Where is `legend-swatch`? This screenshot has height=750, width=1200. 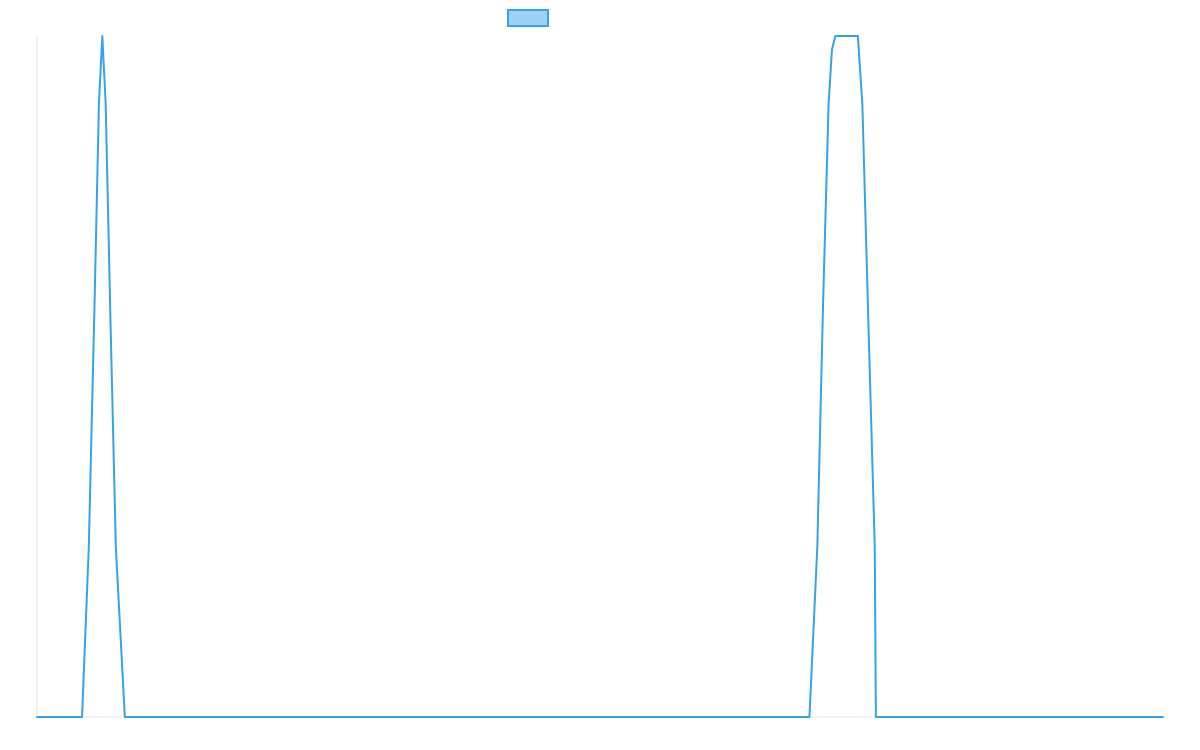
legend-swatch is located at coordinates (528, 18).